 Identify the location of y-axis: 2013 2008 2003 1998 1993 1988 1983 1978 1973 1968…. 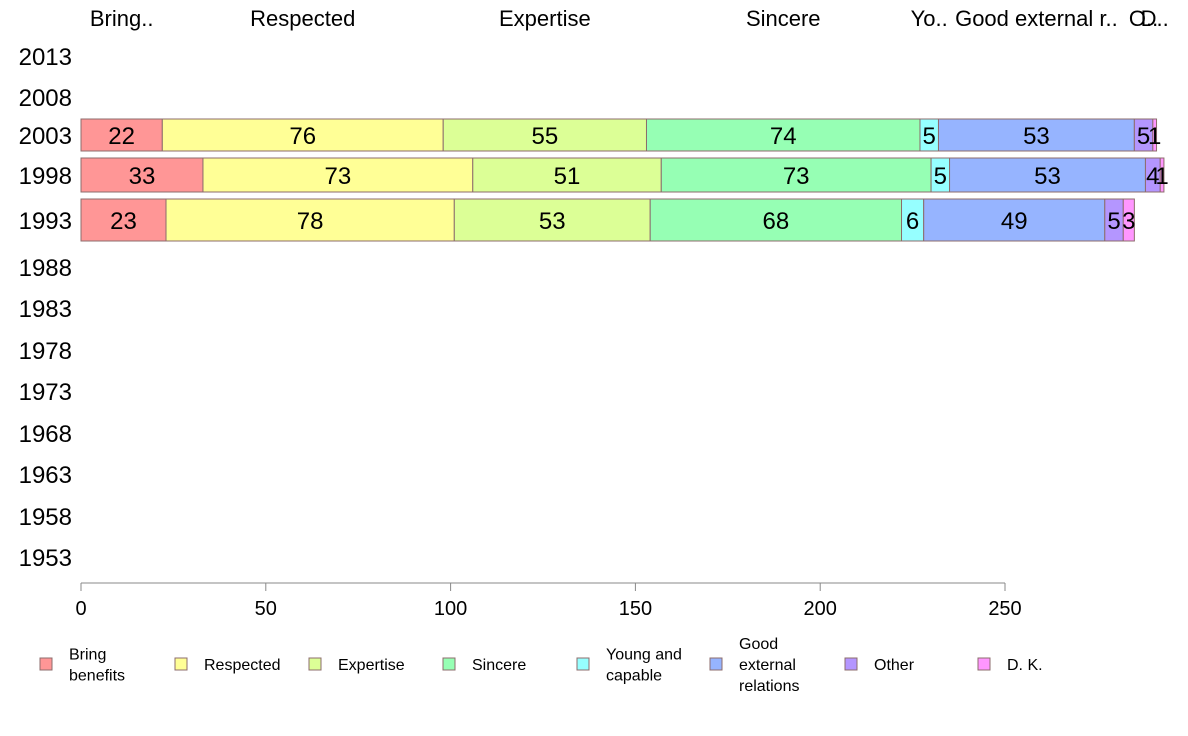
(45, 308).